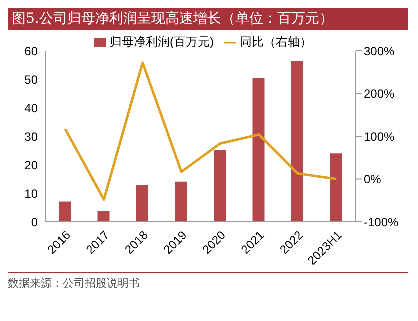  I want to click on legend-label: 归母净利润(百万元), so click(162, 42).